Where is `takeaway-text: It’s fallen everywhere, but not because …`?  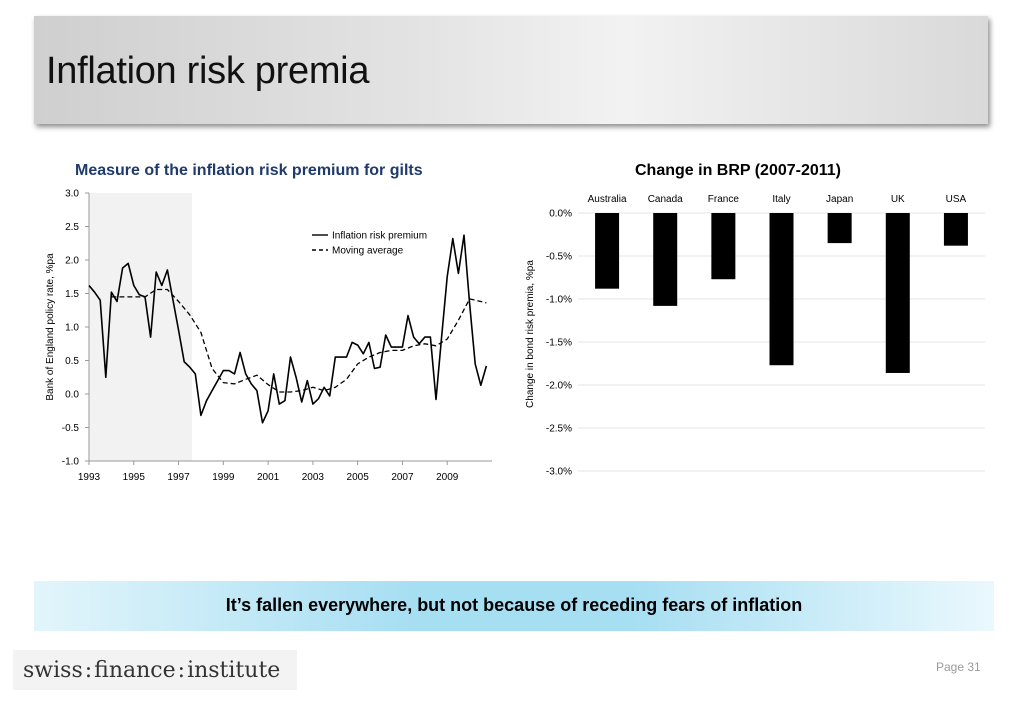 takeaway-text: It’s fallen everywhere, but not because … is located at coordinates (514, 605).